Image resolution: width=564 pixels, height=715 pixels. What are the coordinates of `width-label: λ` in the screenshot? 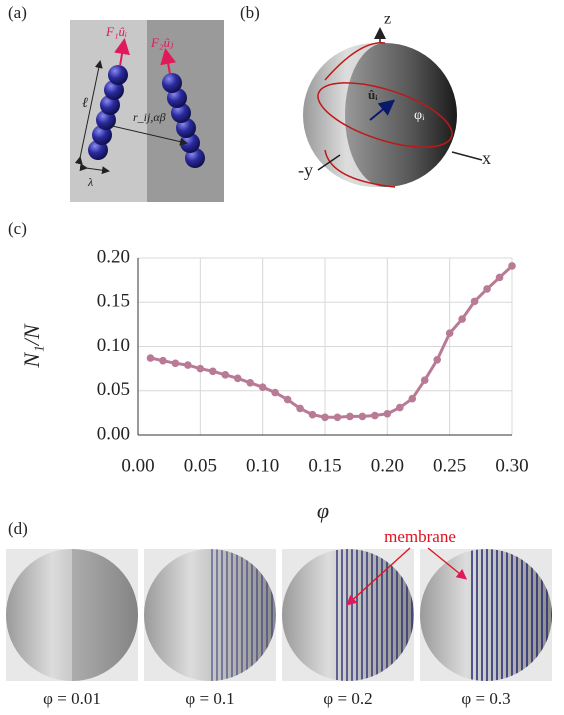 It's located at (90, 182).